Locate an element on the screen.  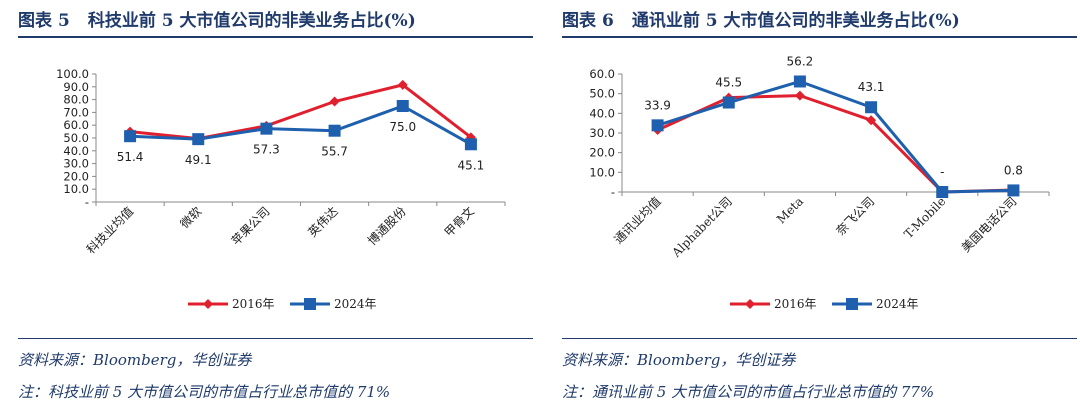
figure-6-number: 6 is located at coordinates (608, 21).